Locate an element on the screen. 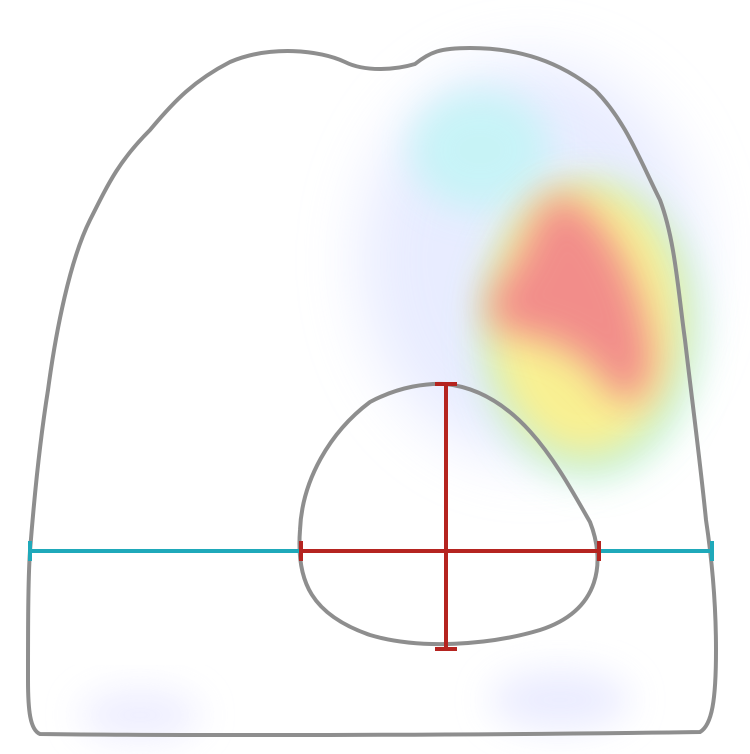  inner-outline is located at coordinates (448, 514).